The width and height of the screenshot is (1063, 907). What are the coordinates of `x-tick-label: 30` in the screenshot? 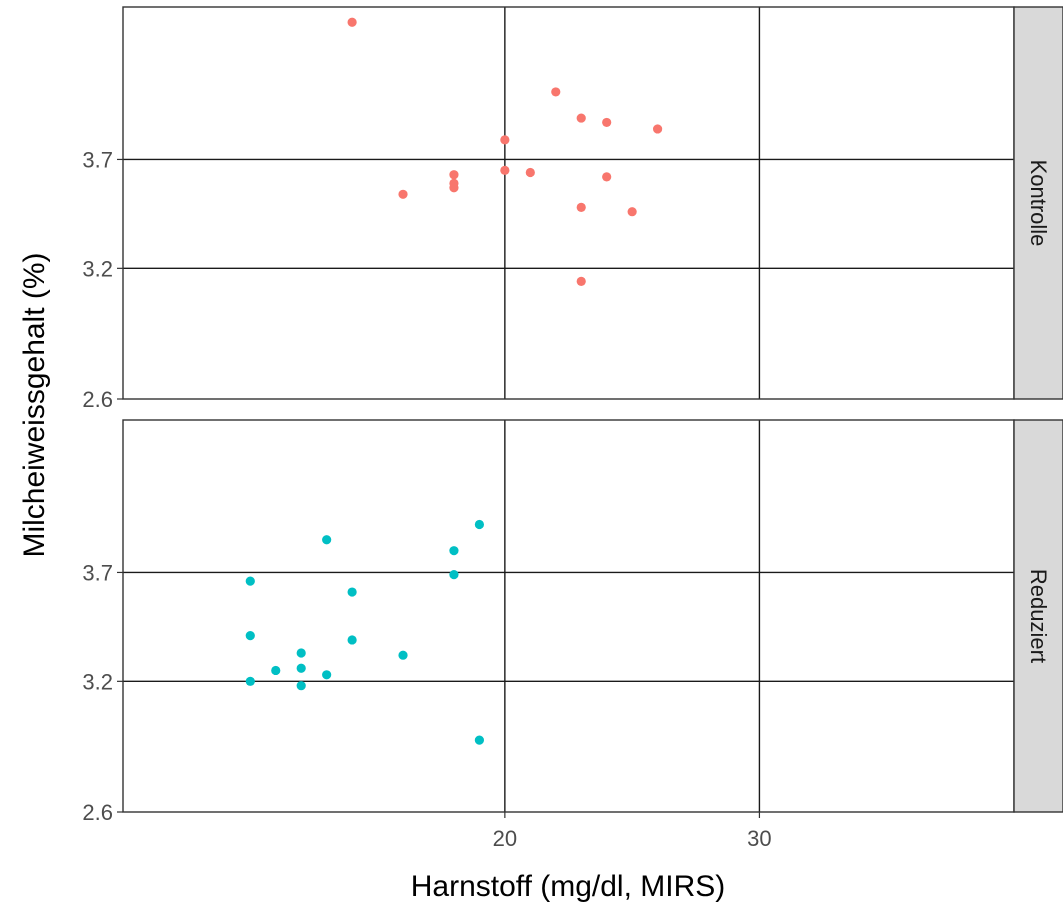 It's located at (759, 838).